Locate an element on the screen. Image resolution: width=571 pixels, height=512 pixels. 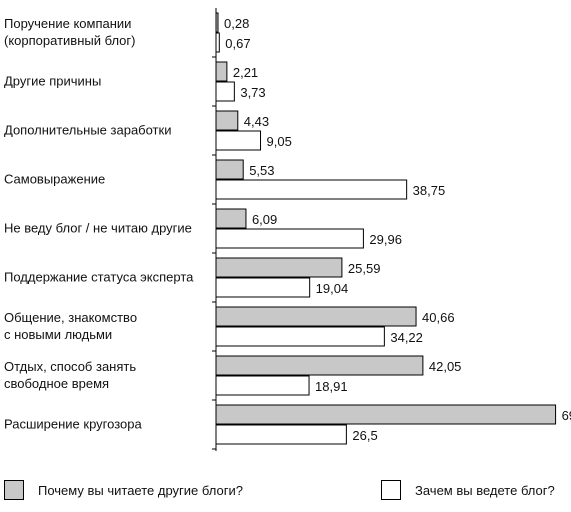
data-label: 0,67 is located at coordinates (237, 43).